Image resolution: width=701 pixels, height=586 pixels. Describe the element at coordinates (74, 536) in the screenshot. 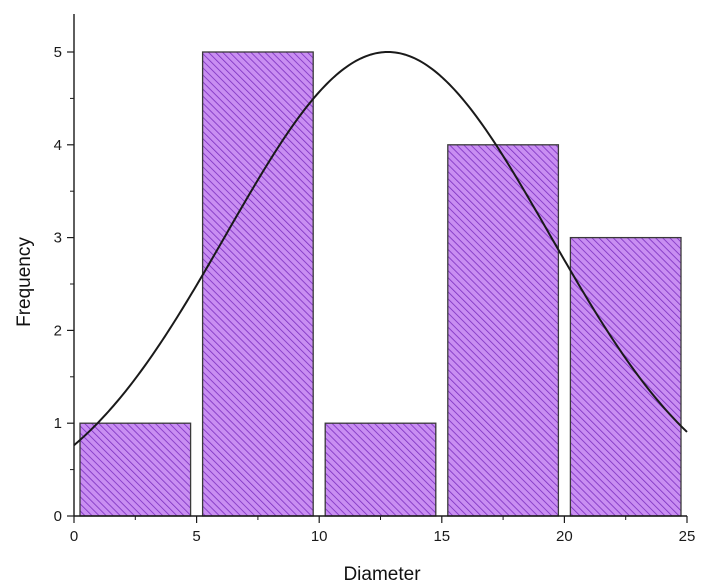

I see `x-tick-label: 0` at that location.